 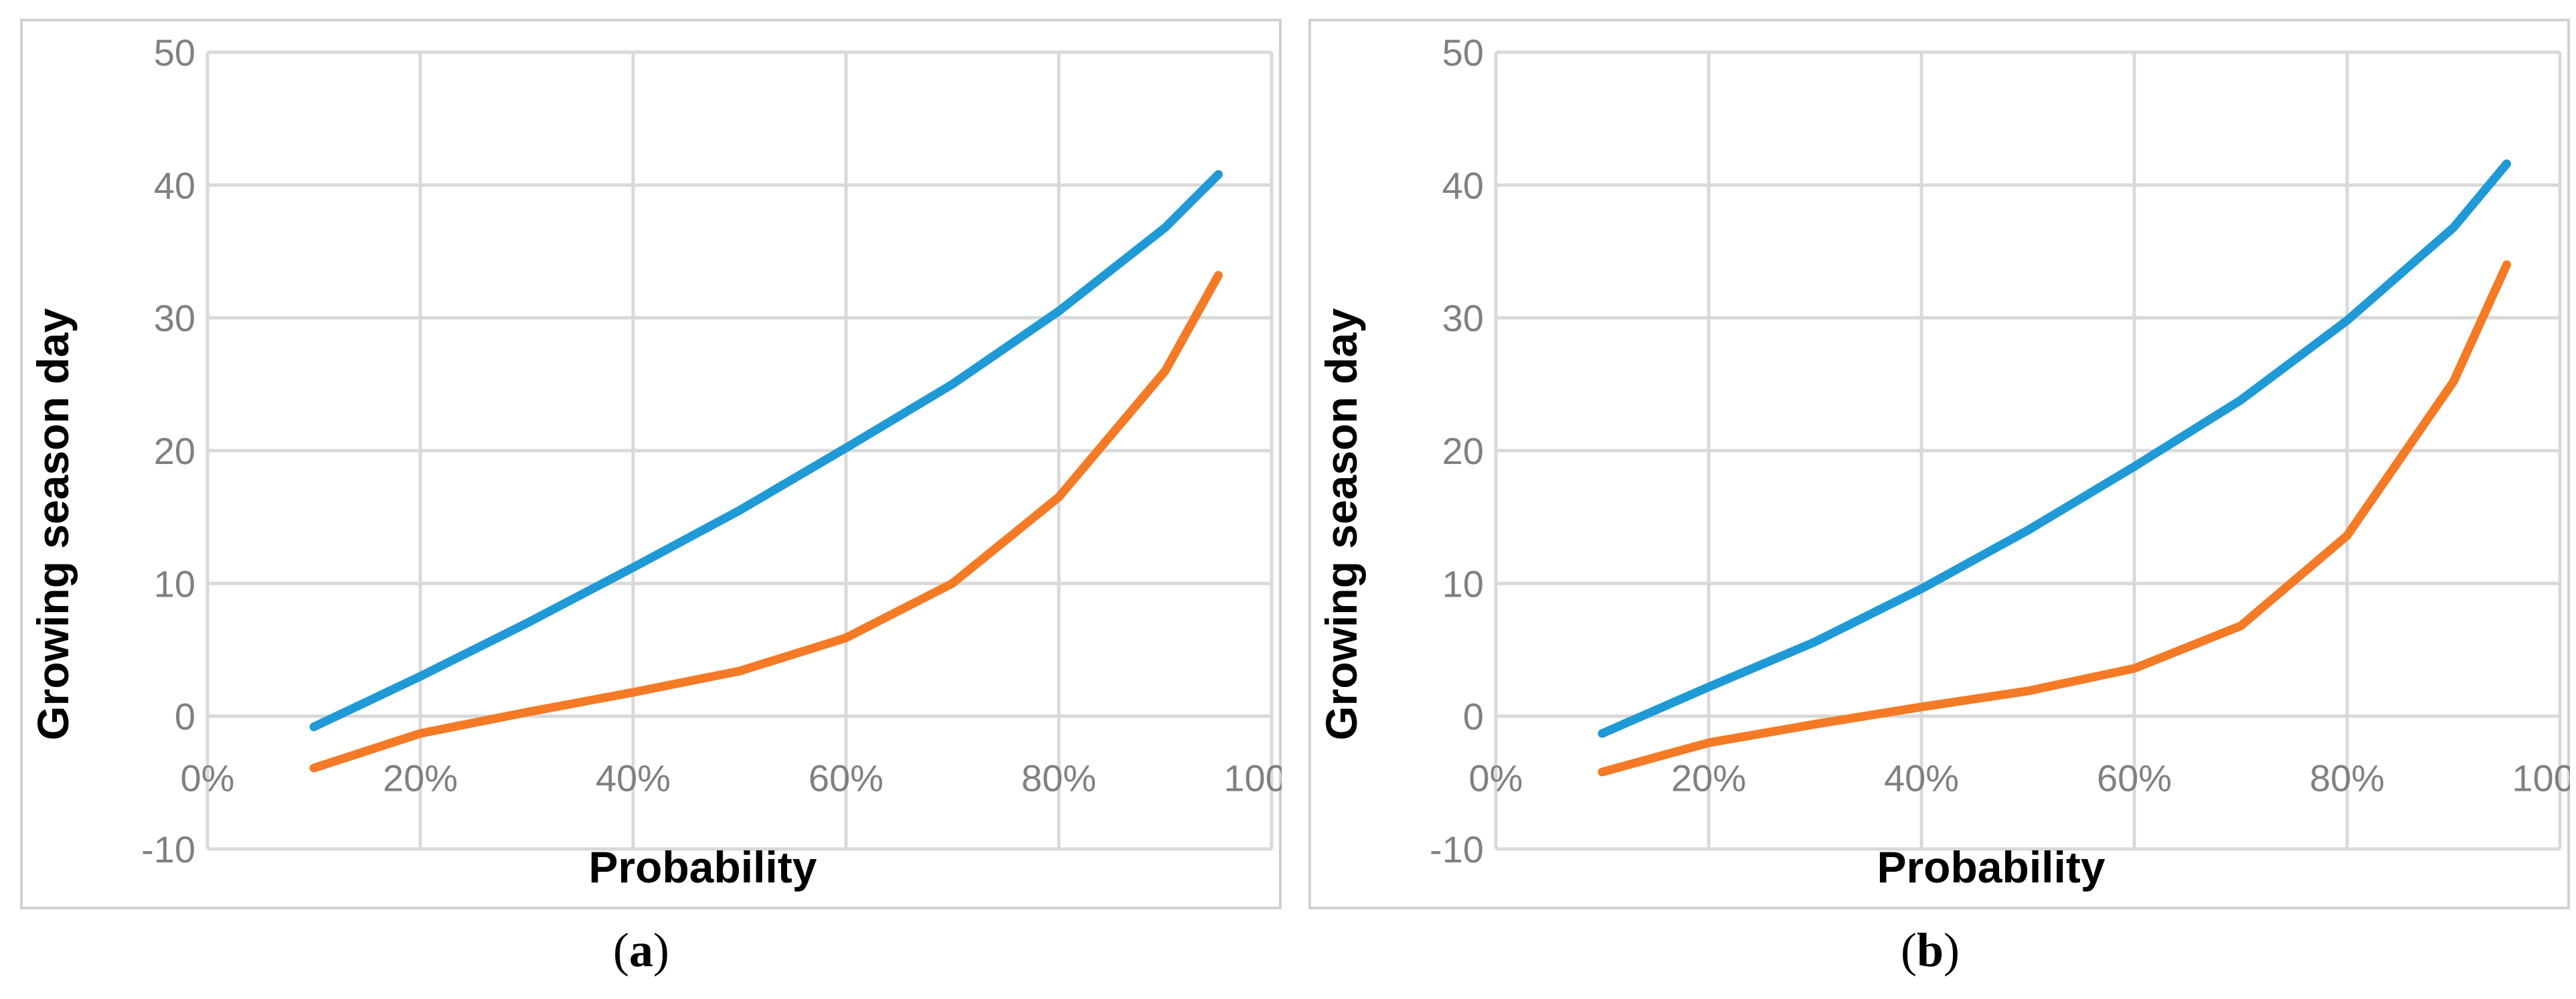 I want to click on y-tick-label-a: 0, so click(x=185, y=717).